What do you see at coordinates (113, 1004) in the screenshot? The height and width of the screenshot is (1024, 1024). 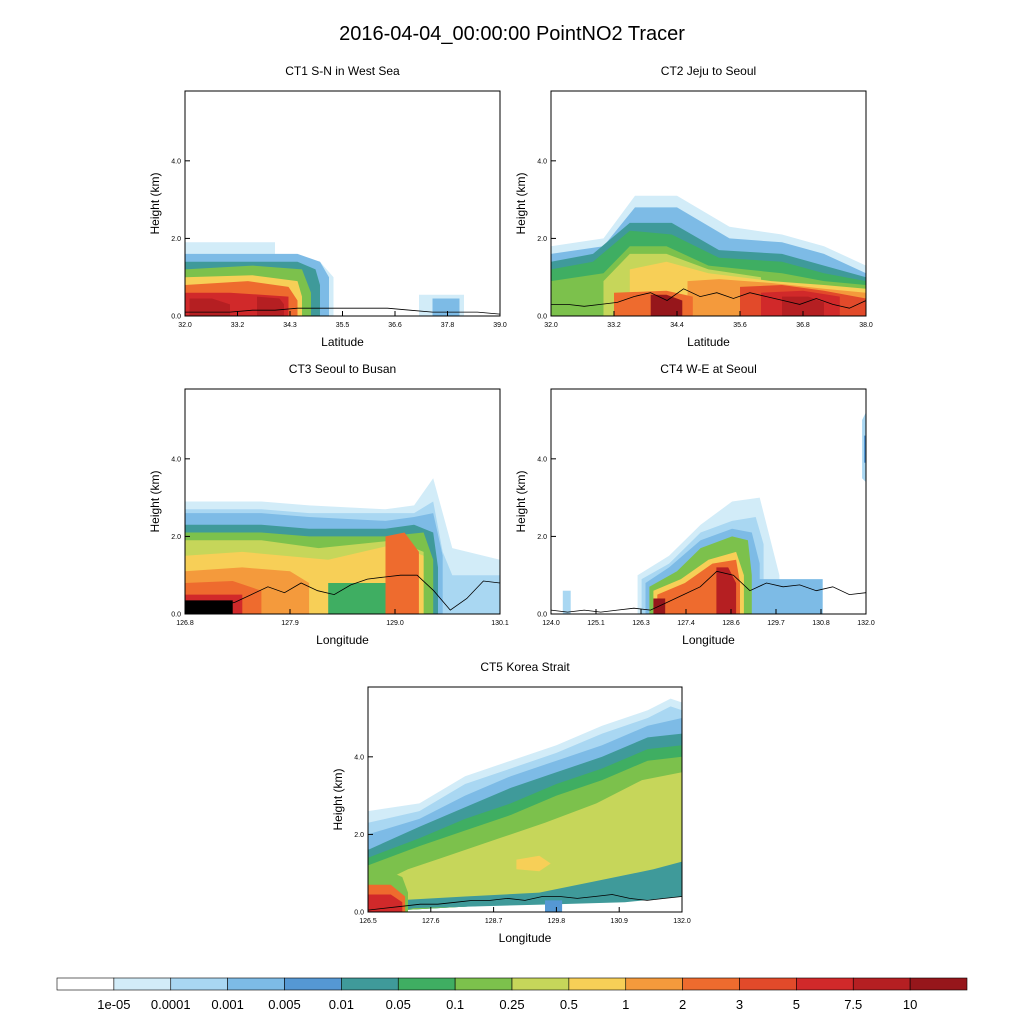 I see `colorbar-label: 1e-05` at bounding box center [113, 1004].